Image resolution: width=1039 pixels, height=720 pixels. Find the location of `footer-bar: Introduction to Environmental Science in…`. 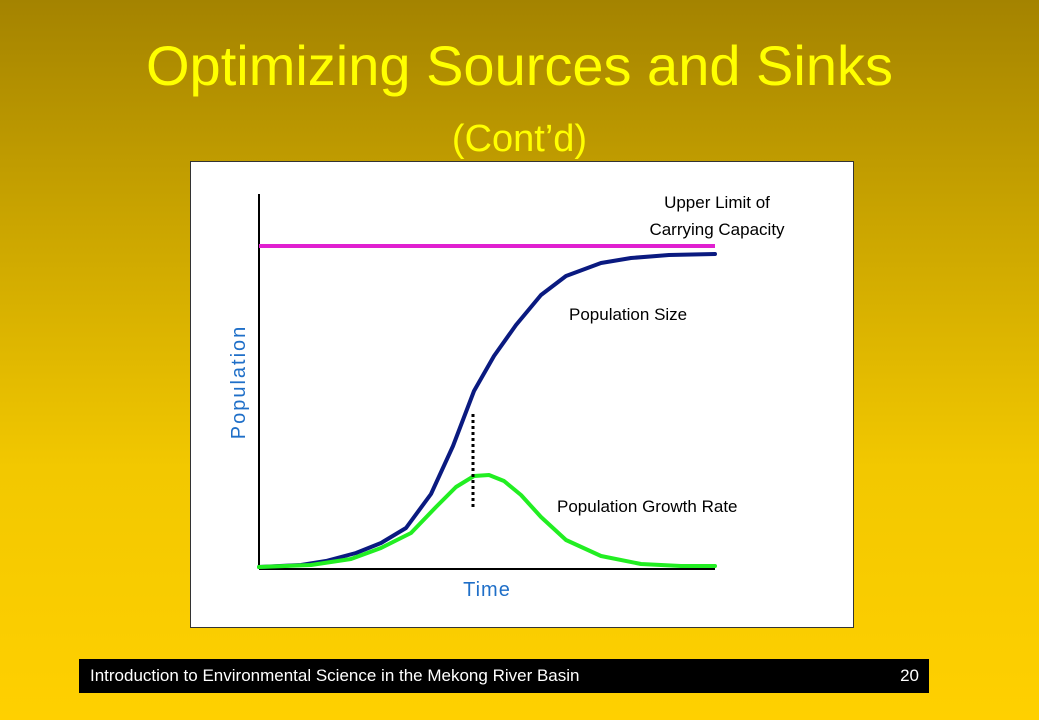

footer-bar: Introduction to Environmental Science in… is located at coordinates (504, 676).